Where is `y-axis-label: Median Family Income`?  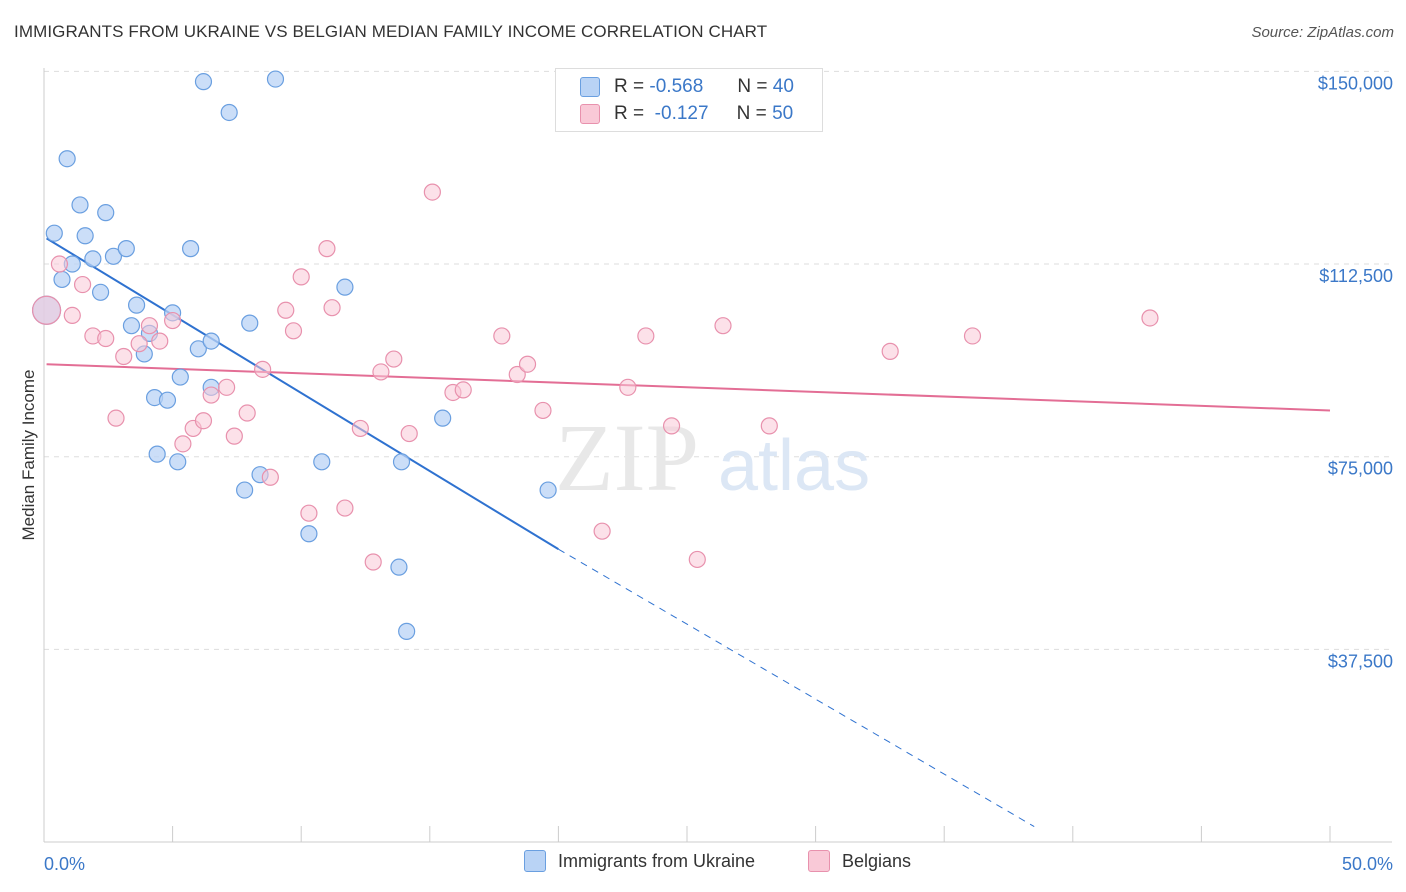 y-axis-label: Median Family Income is located at coordinates (28, 454).